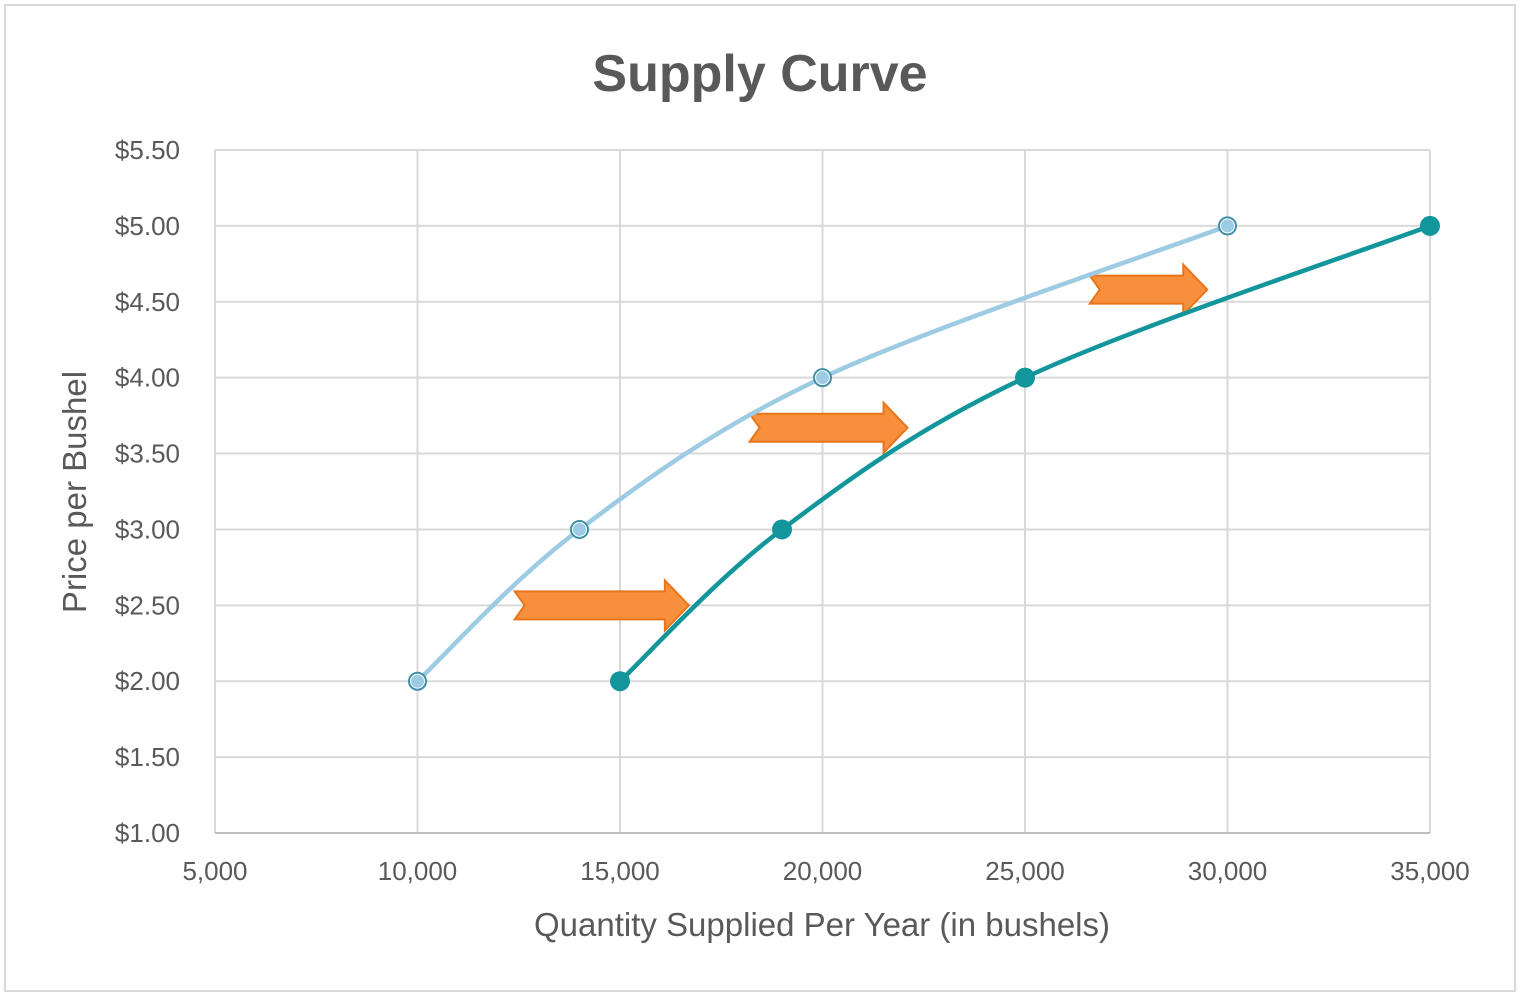  What do you see at coordinates (1430, 871) in the screenshot?
I see `x-tick-label: 35,000` at bounding box center [1430, 871].